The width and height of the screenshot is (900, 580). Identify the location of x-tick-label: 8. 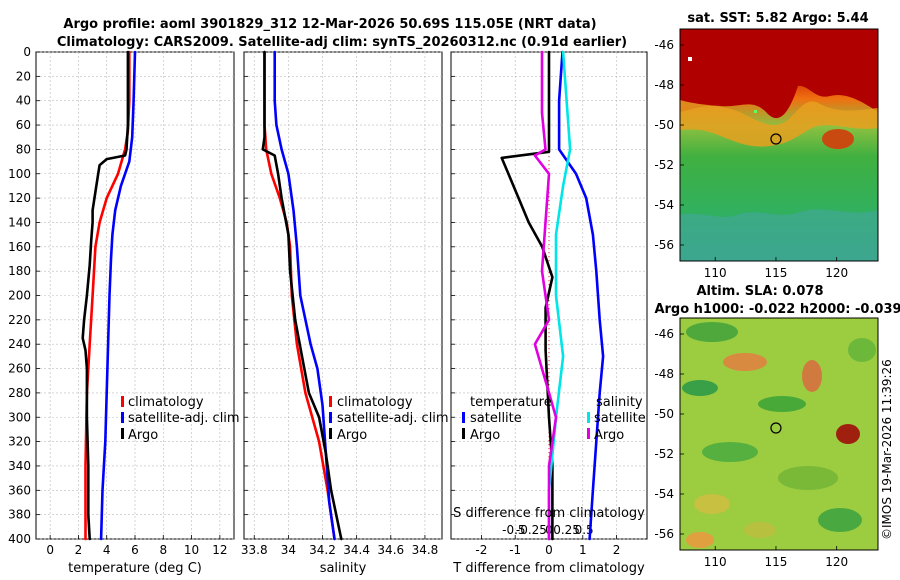
(163, 550).